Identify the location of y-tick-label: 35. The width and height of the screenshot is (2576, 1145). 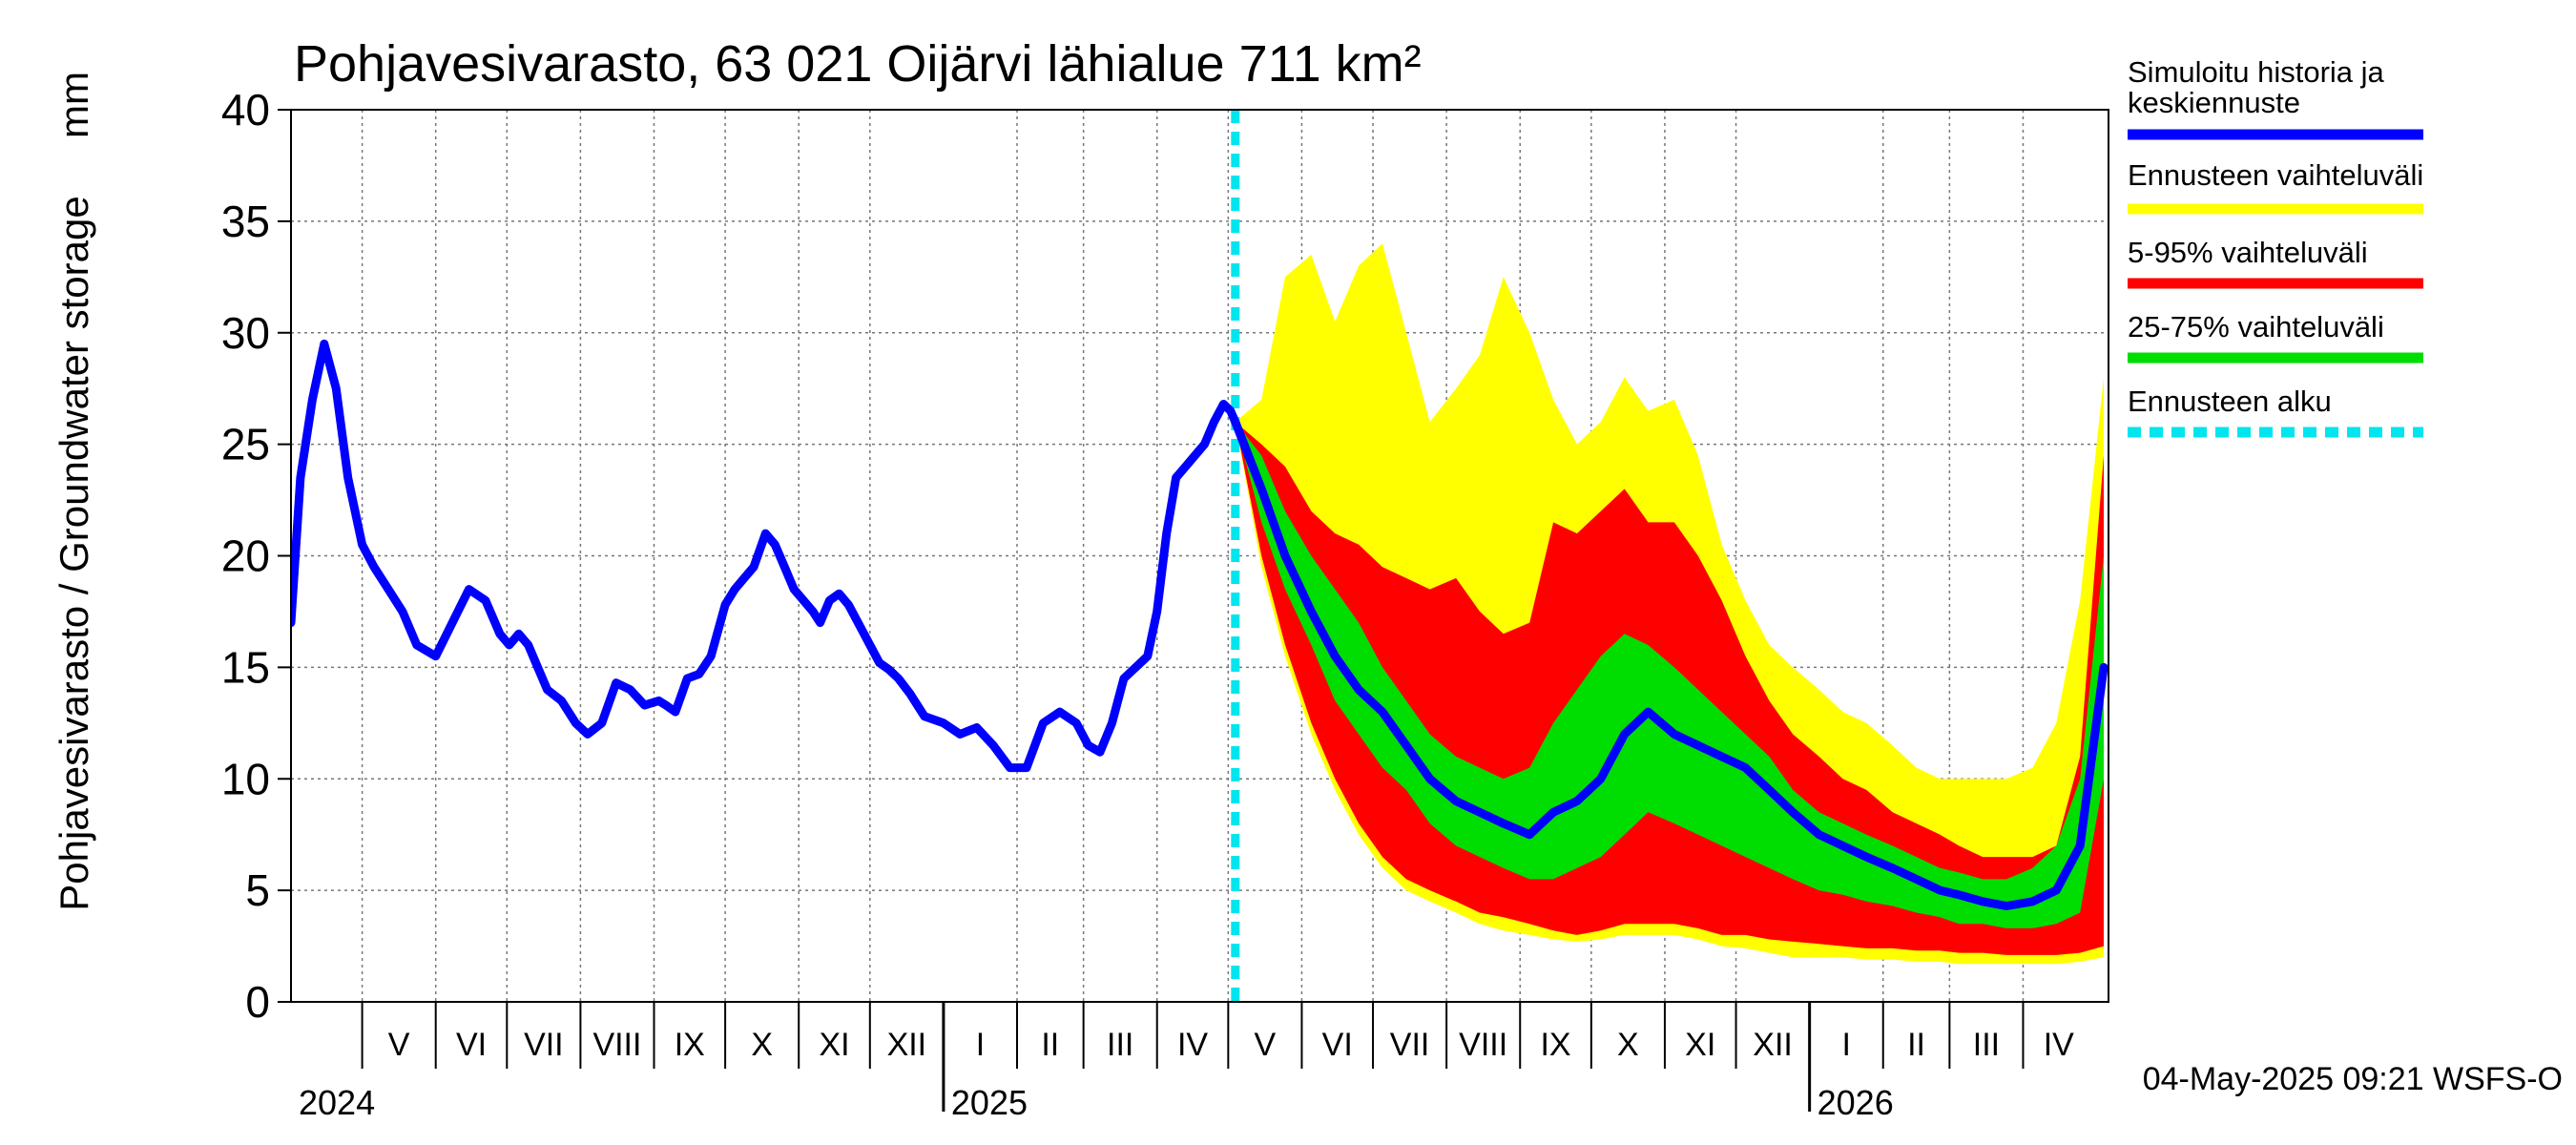
(245, 221).